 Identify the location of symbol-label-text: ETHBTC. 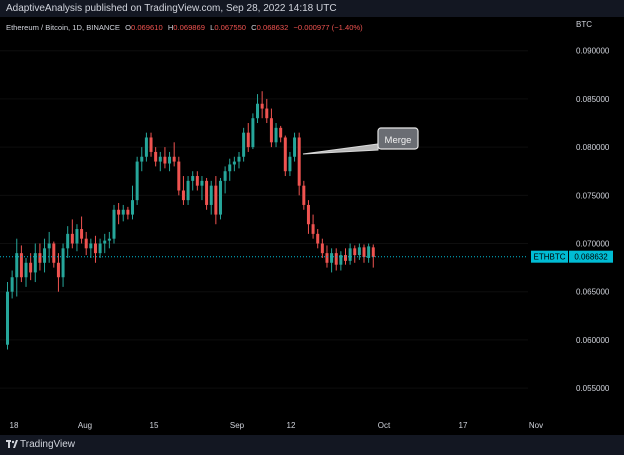
(550, 257).